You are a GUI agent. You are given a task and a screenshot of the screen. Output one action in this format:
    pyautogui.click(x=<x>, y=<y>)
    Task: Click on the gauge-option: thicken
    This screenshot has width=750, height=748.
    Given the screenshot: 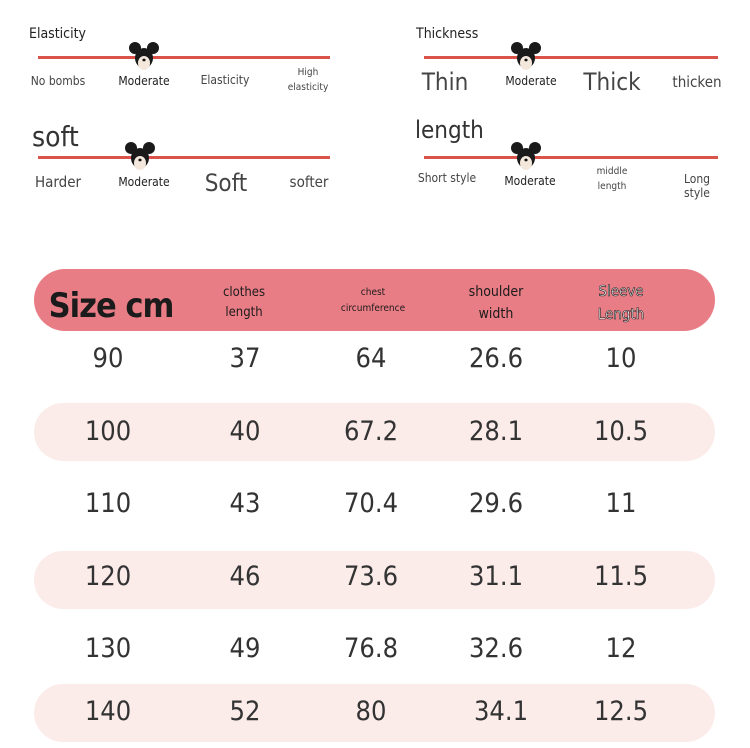 What is the action you would take?
    pyautogui.click(x=697, y=82)
    